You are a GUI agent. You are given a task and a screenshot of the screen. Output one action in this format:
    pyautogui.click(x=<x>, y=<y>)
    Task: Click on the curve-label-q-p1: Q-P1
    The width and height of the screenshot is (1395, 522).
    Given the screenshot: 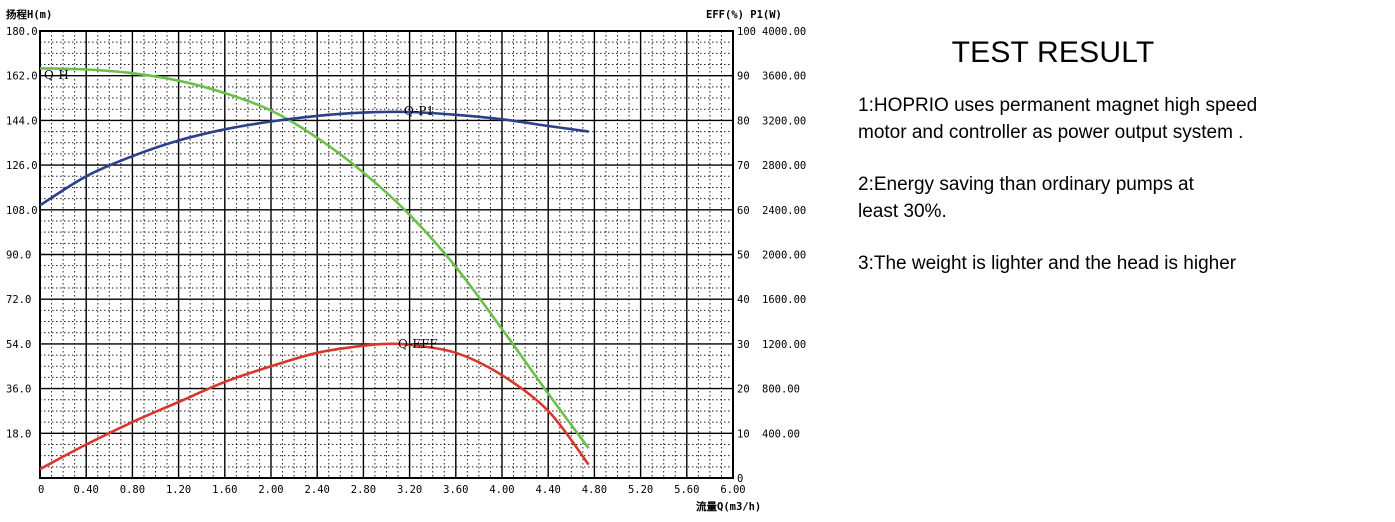 What is the action you would take?
    pyautogui.click(x=419, y=111)
    